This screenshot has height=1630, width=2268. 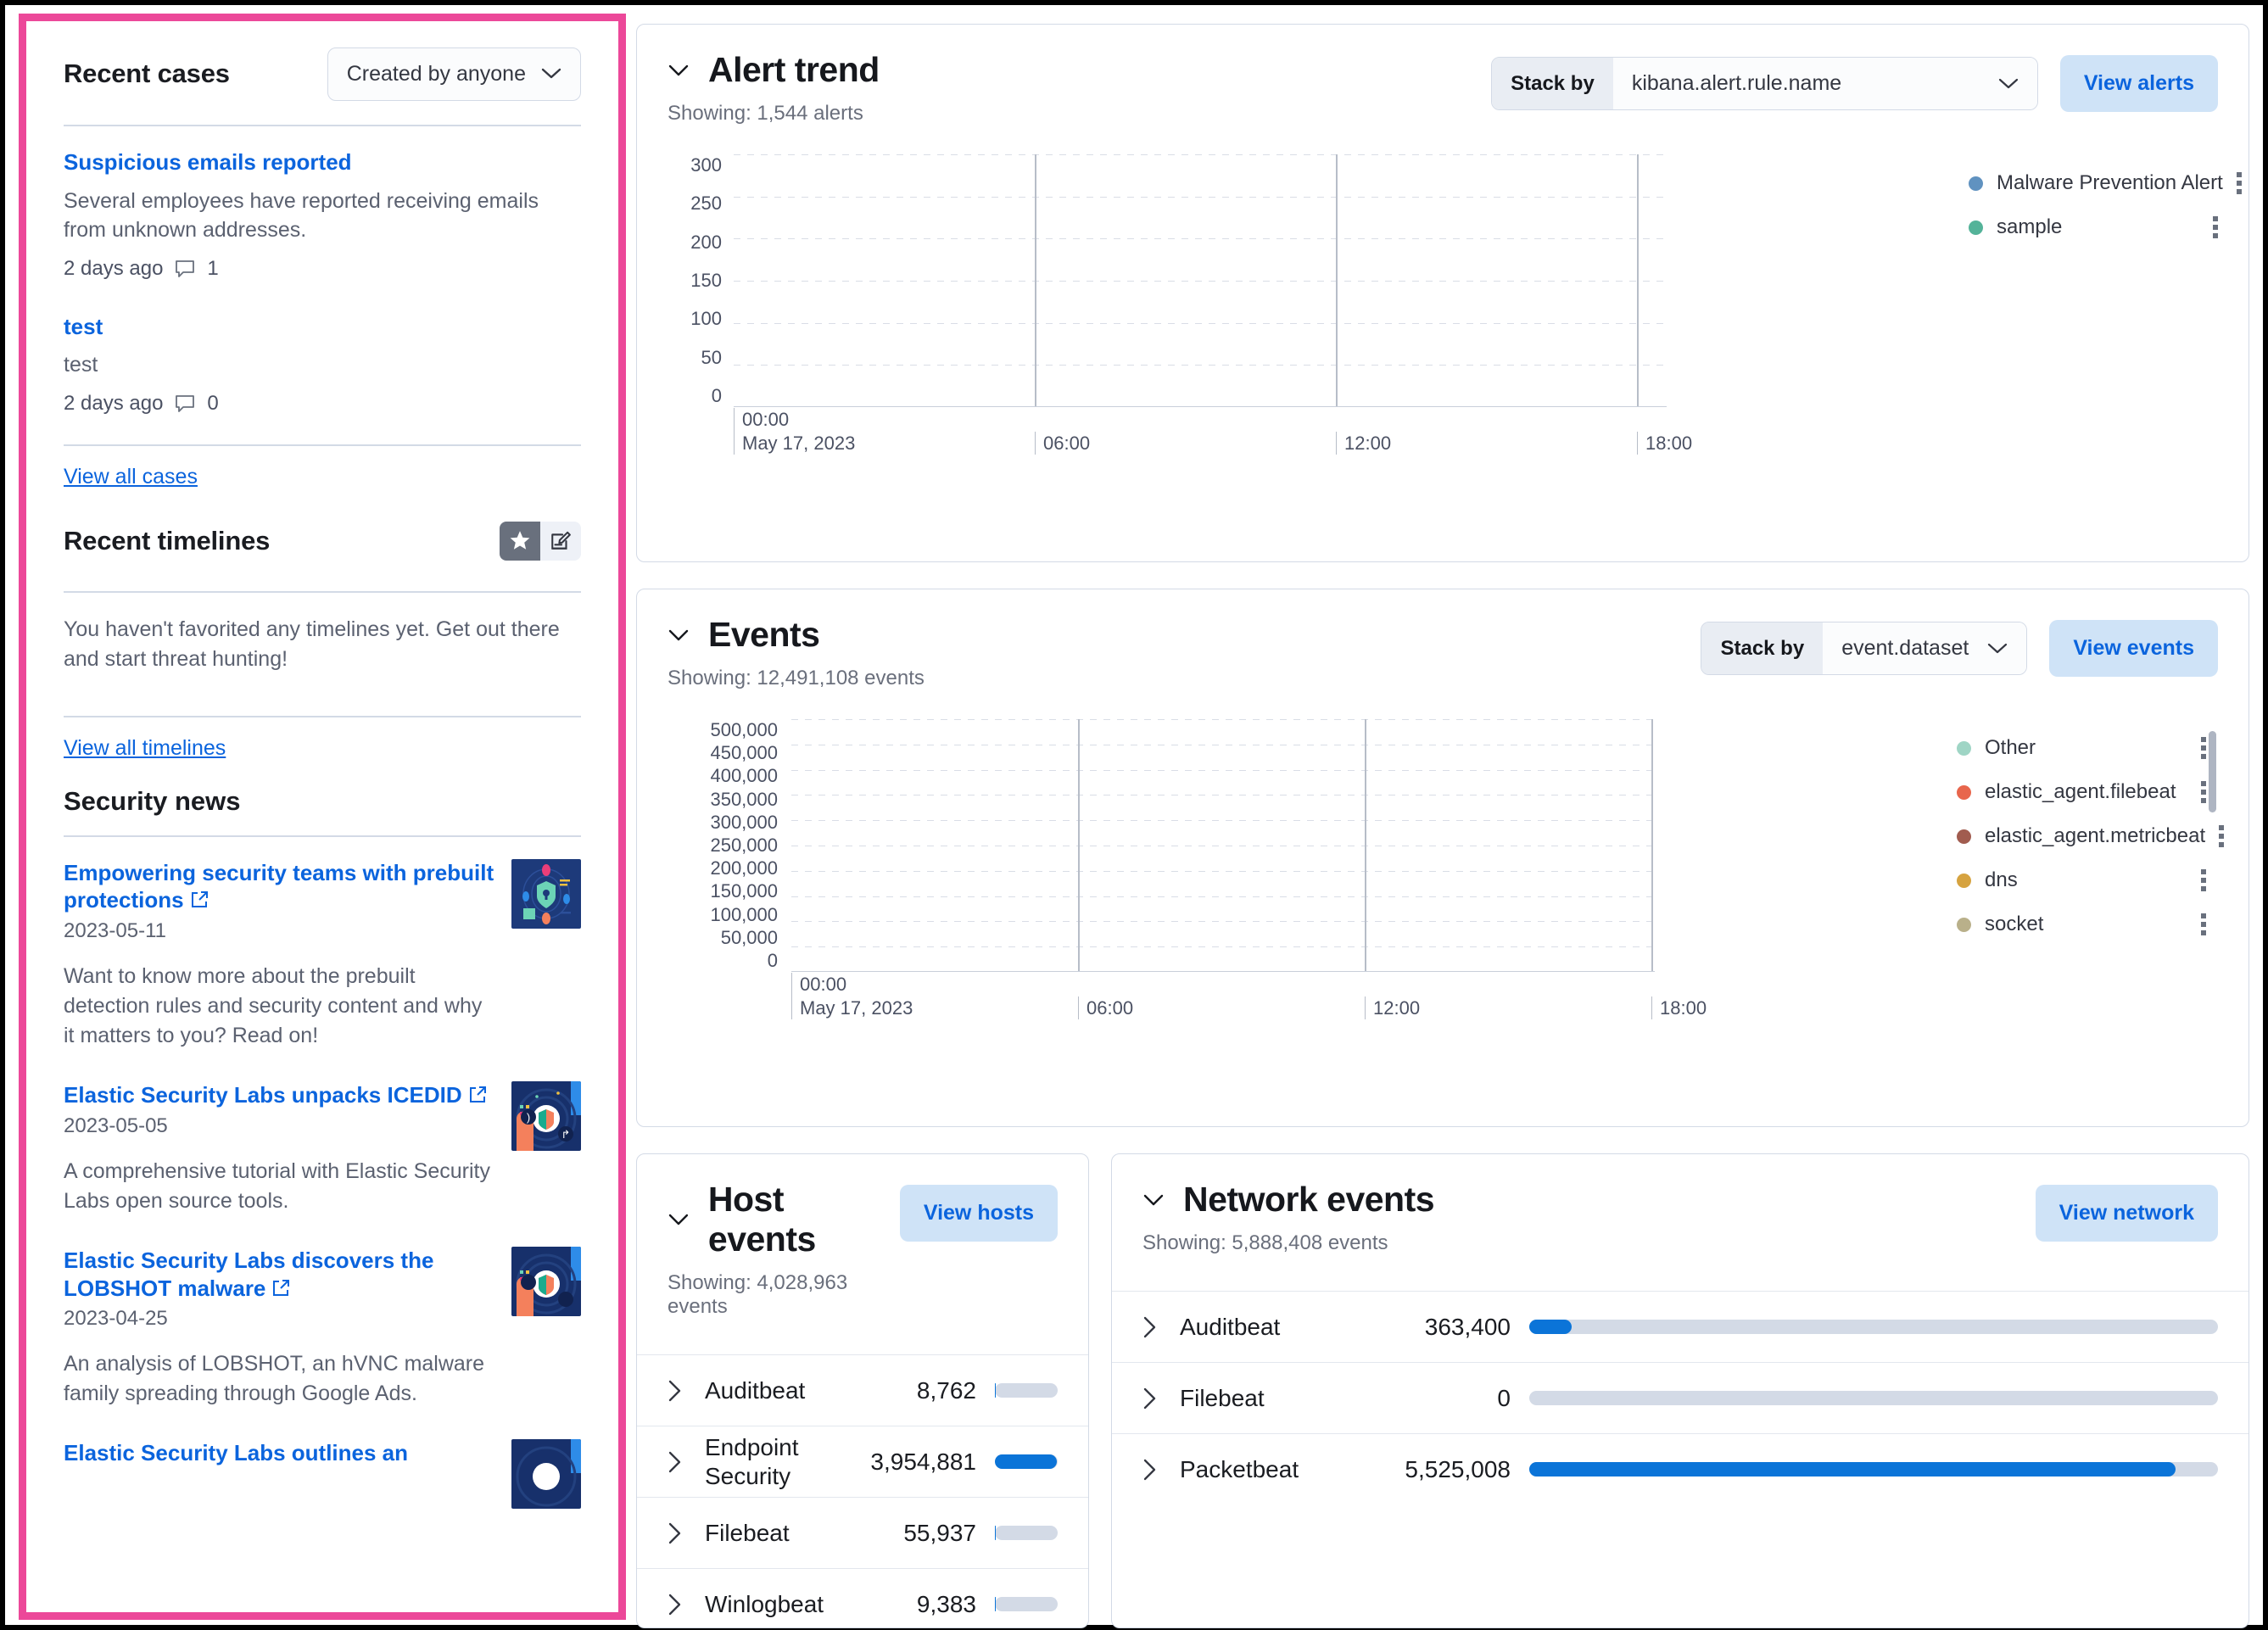 What do you see at coordinates (2081, 748) in the screenshot?
I see `legend-item: Other` at bounding box center [2081, 748].